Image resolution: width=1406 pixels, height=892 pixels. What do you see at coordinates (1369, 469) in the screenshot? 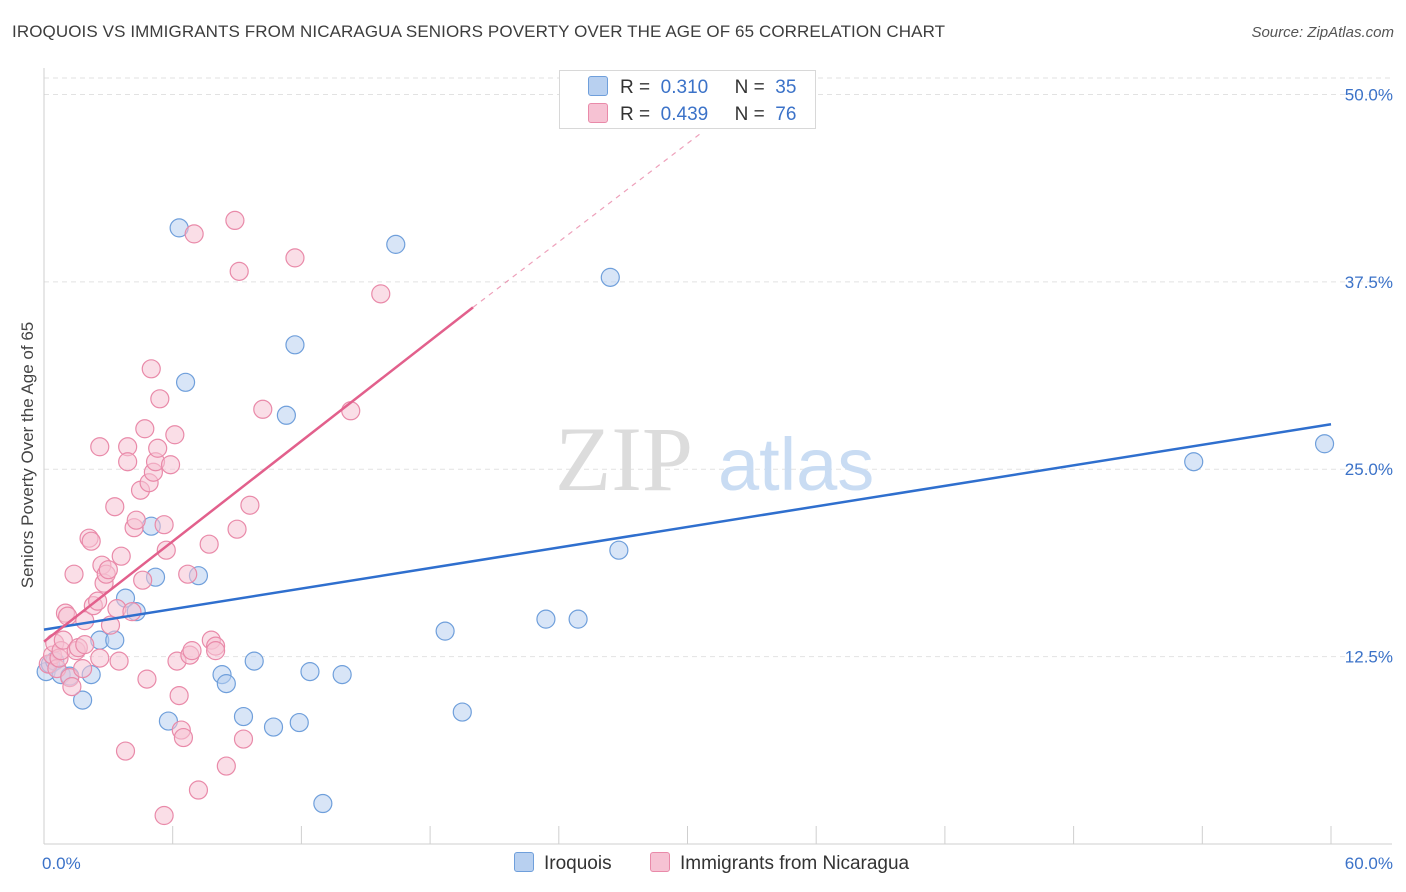
I see `y-tick-label: 25.0%` at bounding box center [1369, 469].